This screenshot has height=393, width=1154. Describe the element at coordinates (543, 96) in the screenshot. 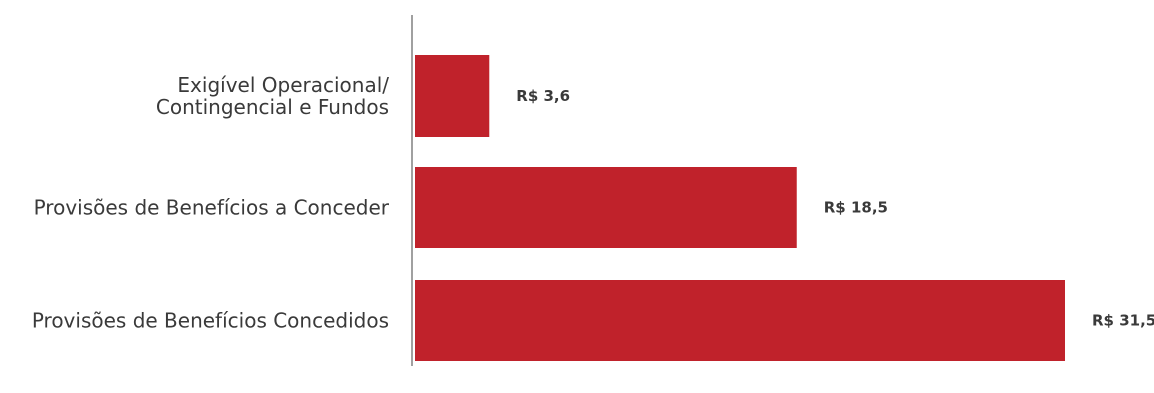

I see `value-label-1: R$ 3,6` at that location.